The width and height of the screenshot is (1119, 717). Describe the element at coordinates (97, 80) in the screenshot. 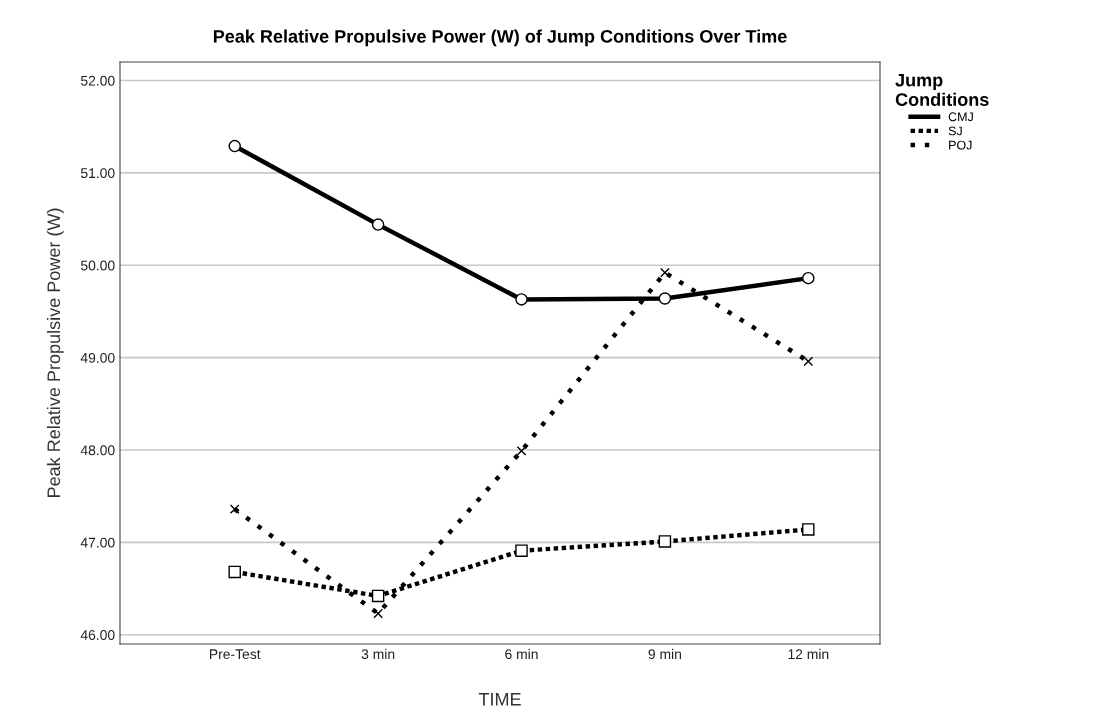

I see `y-tick-label: 52.00` at that location.